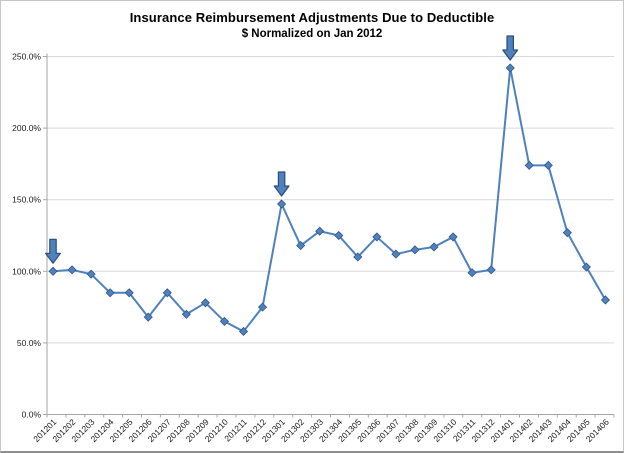 This screenshot has width=624, height=453. I want to click on y-axis-label: 150.0%, so click(26, 200).